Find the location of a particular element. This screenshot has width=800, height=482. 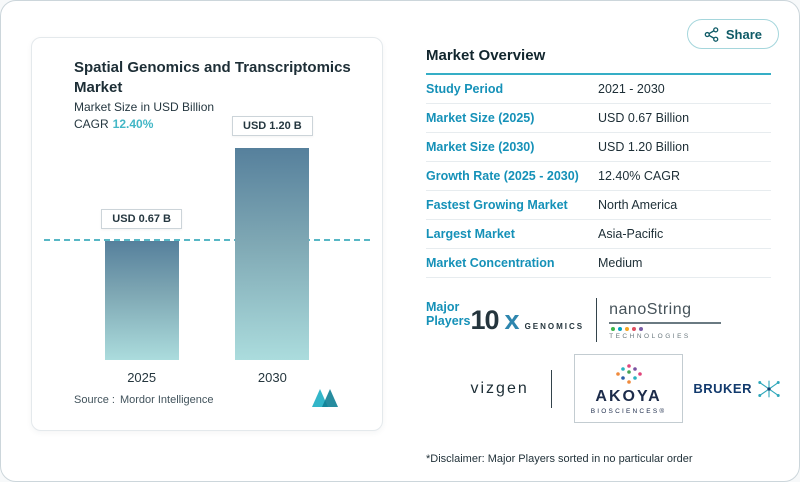

nanostring-dots is located at coordinates (666, 328).